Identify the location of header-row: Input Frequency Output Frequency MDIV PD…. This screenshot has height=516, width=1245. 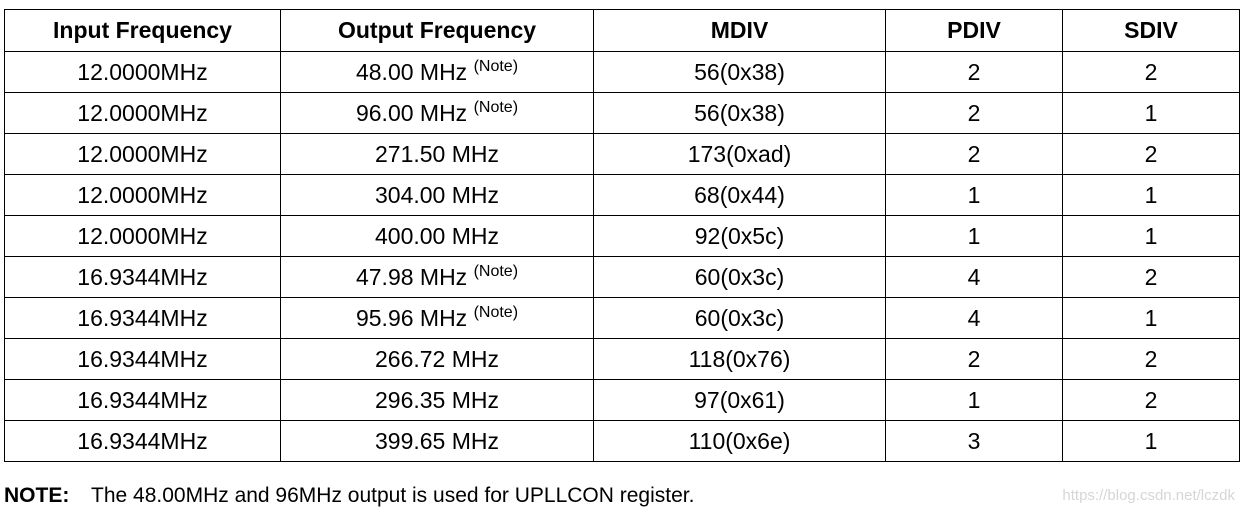
(622, 30).